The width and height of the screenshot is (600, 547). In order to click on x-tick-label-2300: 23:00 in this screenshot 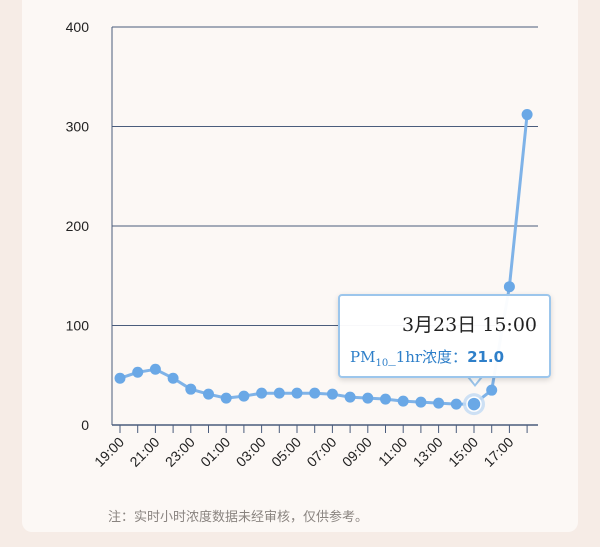, I will do `click(180, 452)`.